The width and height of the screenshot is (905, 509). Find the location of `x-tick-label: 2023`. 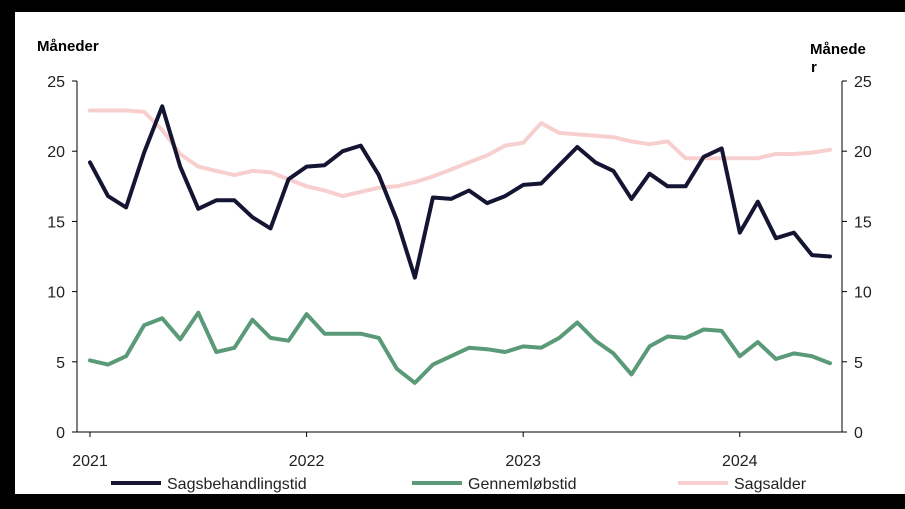

x-tick-label: 2023 is located at coordinates (523, 461).